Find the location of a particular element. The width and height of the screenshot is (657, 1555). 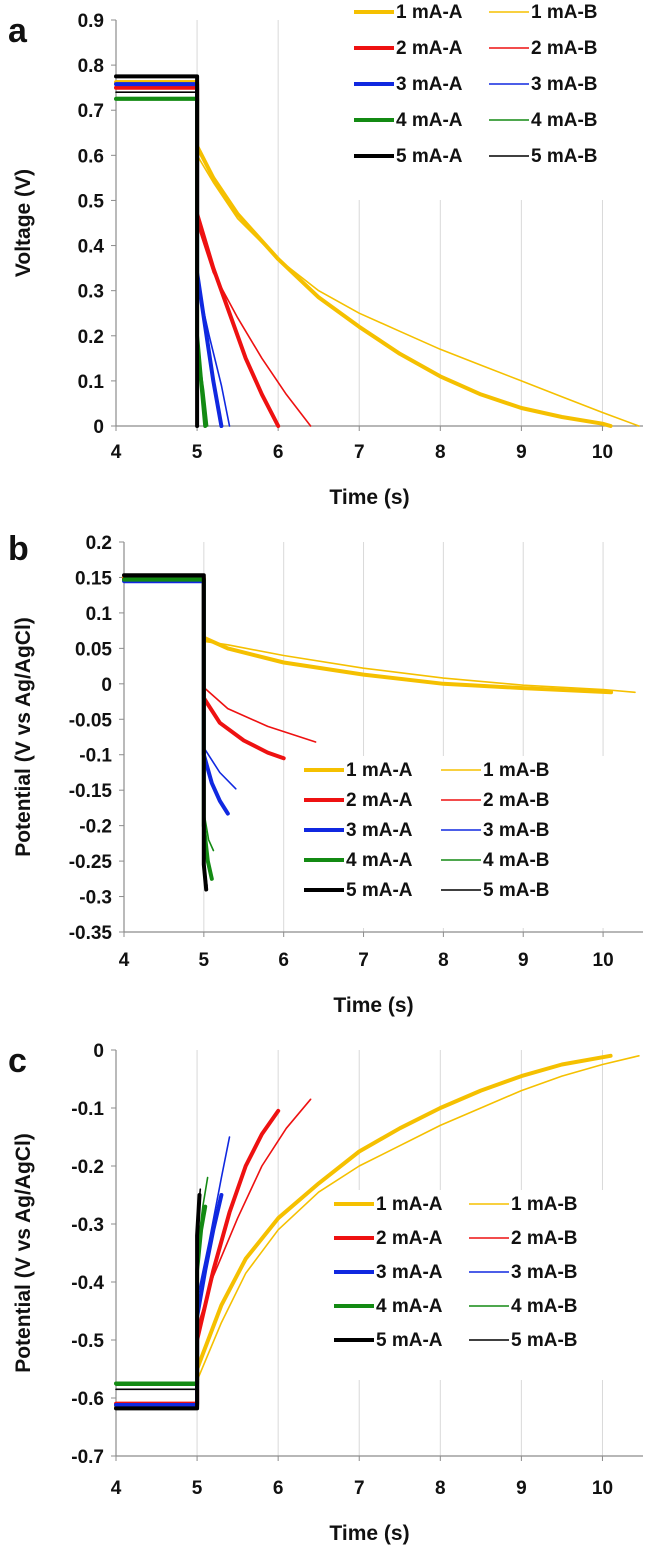

y-tick-label: -0.1 is located at coordinates (87, 1109).